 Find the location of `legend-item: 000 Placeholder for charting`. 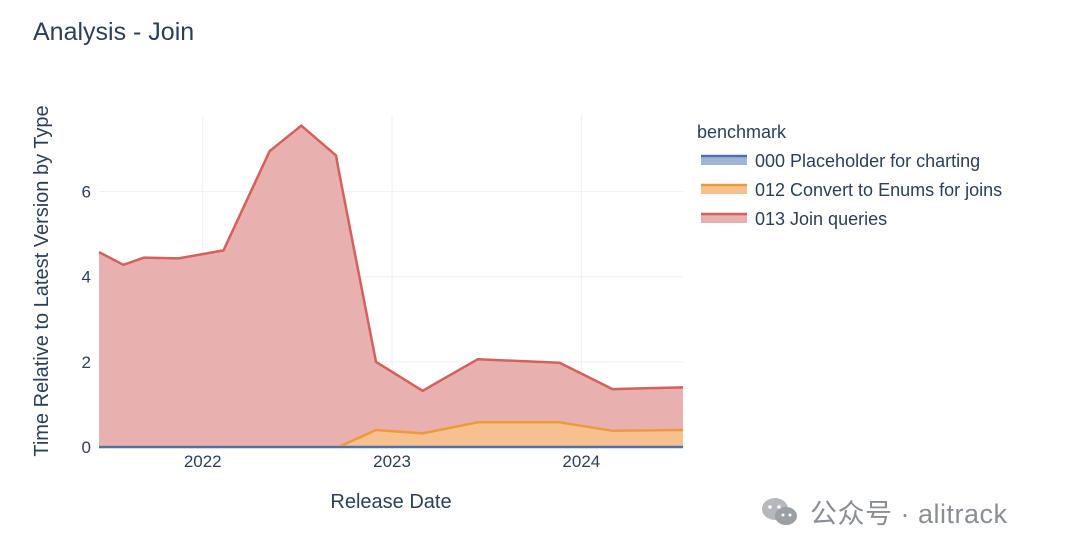

legend-item: 000 Placeholder for charting is located at coordinates (840, 161).